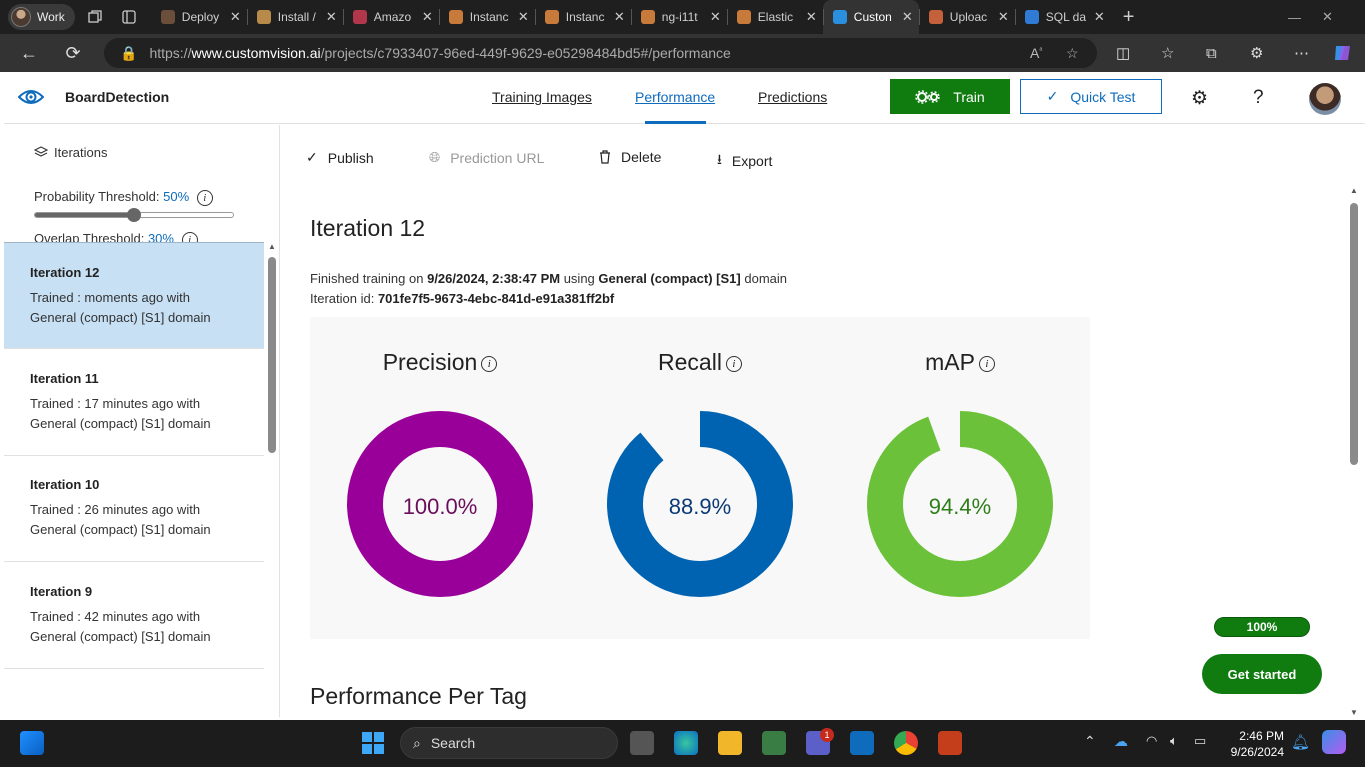  I want to click on export-button: ⭳ Export, so click(744, 161).